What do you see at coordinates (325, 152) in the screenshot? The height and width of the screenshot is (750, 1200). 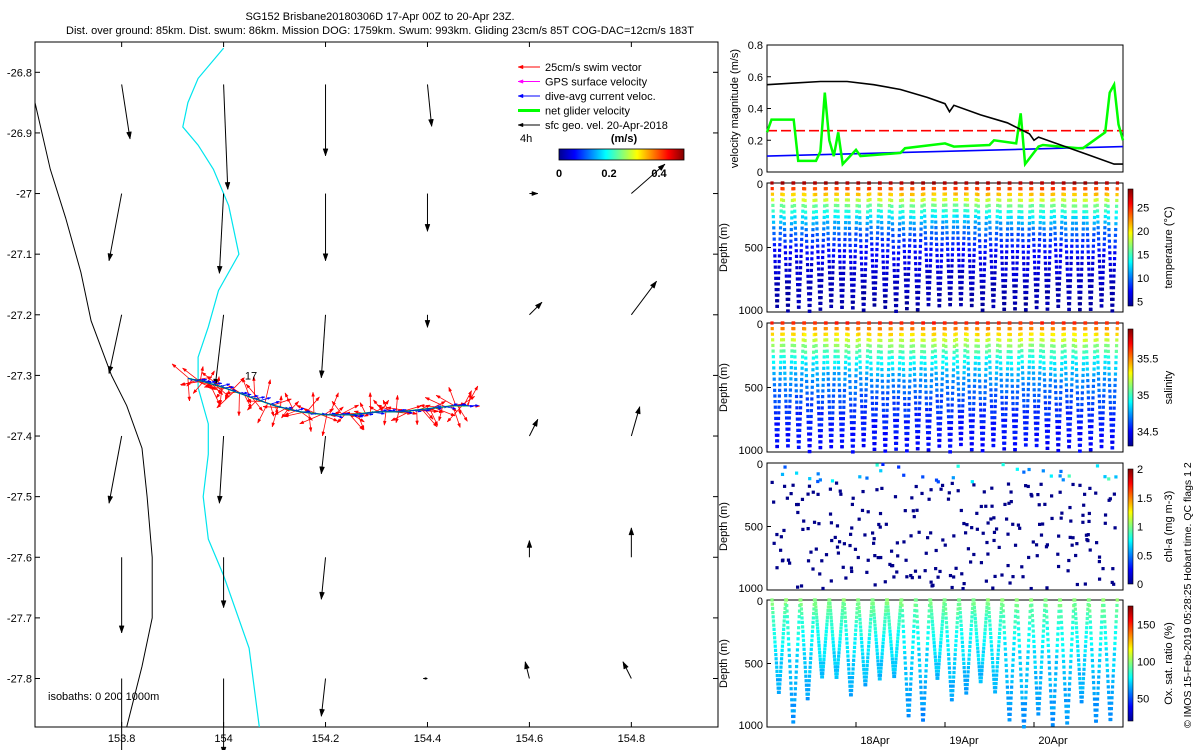 I see `geo-velocity-arrow-head` at bounding box center [325, 152].